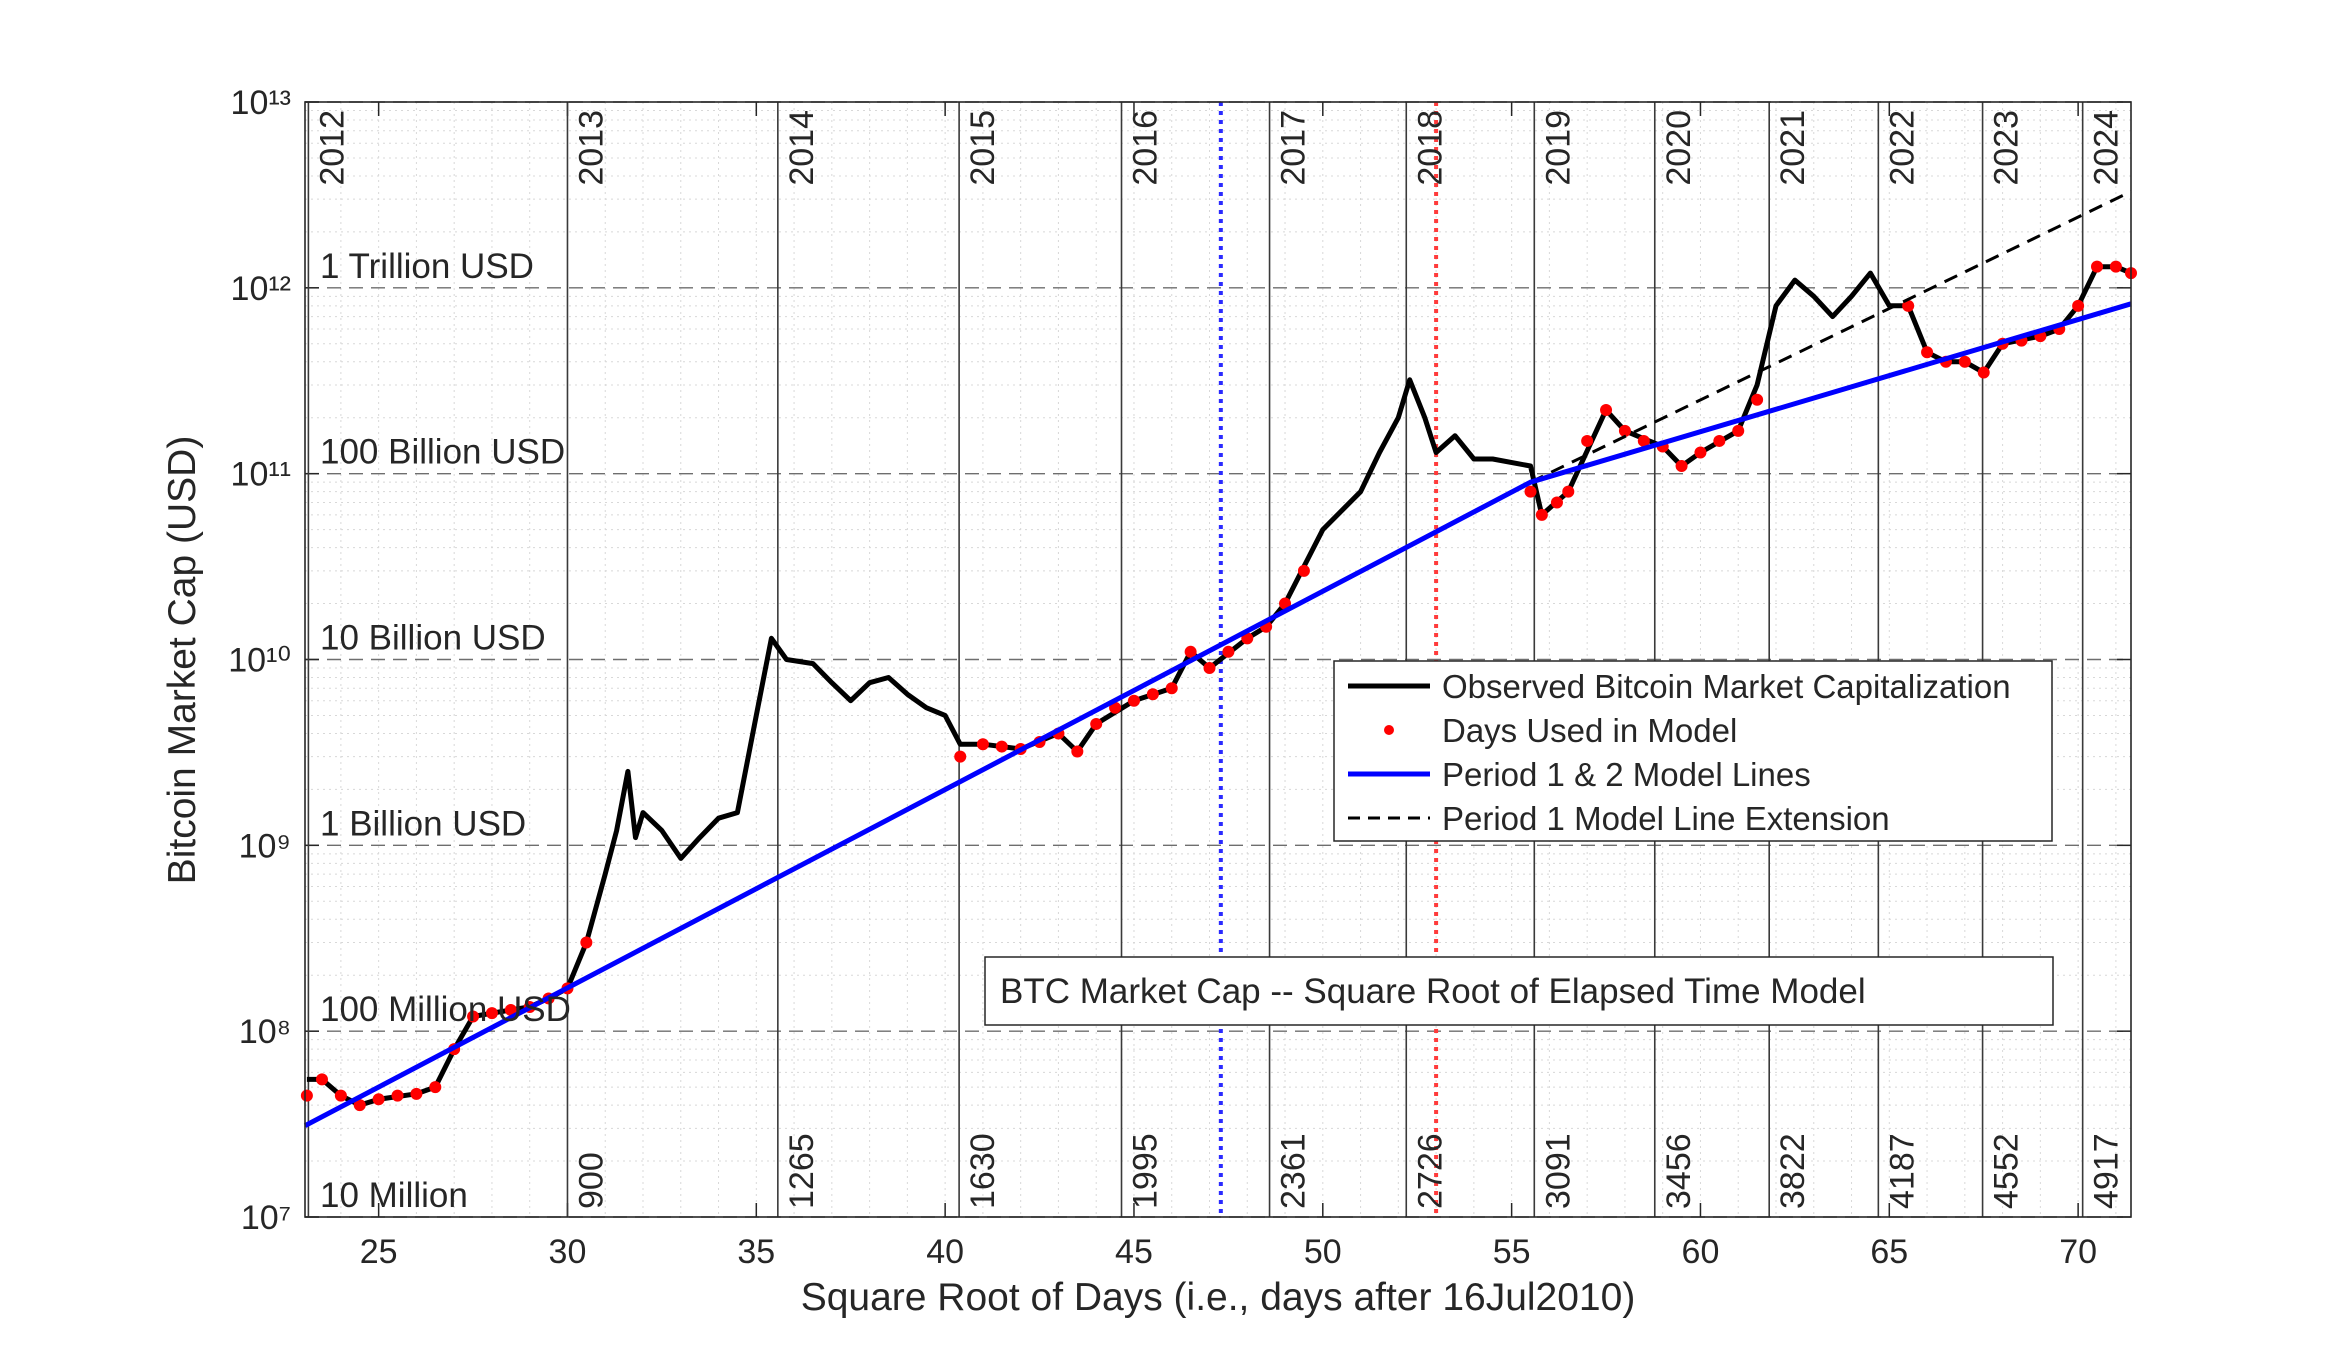  What do you see at coordinates (1589, 730) in the screenshot?
I see `legend-label: Days Used in Model` at bounding box center [1589, 730].